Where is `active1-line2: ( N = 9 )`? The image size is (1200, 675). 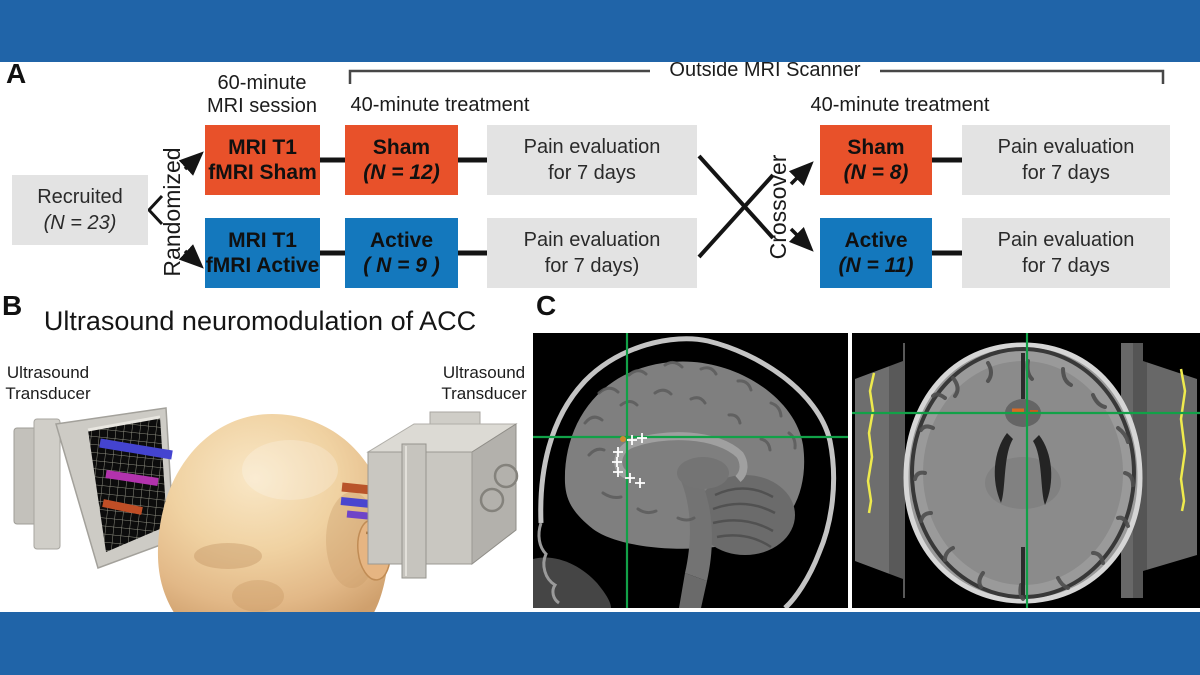
active1-line2: ( N = 9 ) is located at coordinates (401, 265).